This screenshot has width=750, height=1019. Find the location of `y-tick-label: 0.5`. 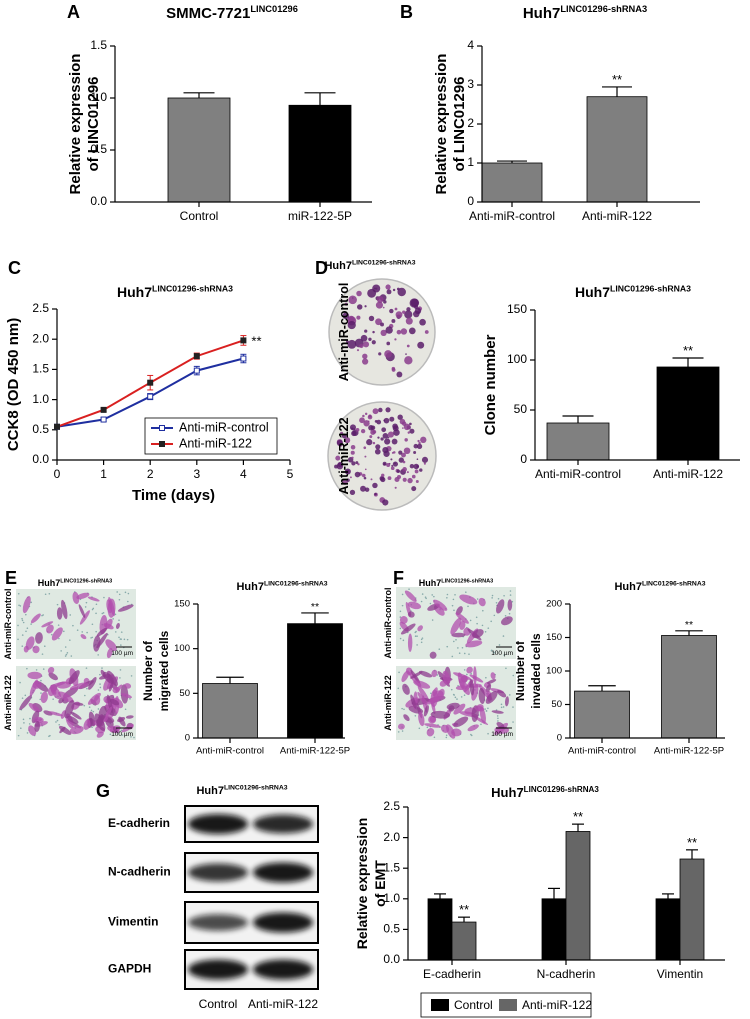

y-tick-label: 0.5 is located at coordinates (391, 929).